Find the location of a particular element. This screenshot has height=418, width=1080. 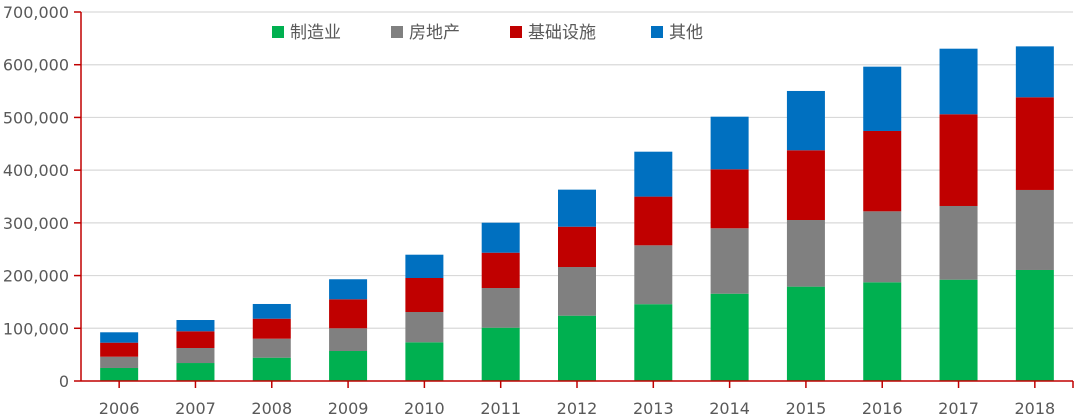

x-tick-label: 2018 is located at coordinates (1034, 408).